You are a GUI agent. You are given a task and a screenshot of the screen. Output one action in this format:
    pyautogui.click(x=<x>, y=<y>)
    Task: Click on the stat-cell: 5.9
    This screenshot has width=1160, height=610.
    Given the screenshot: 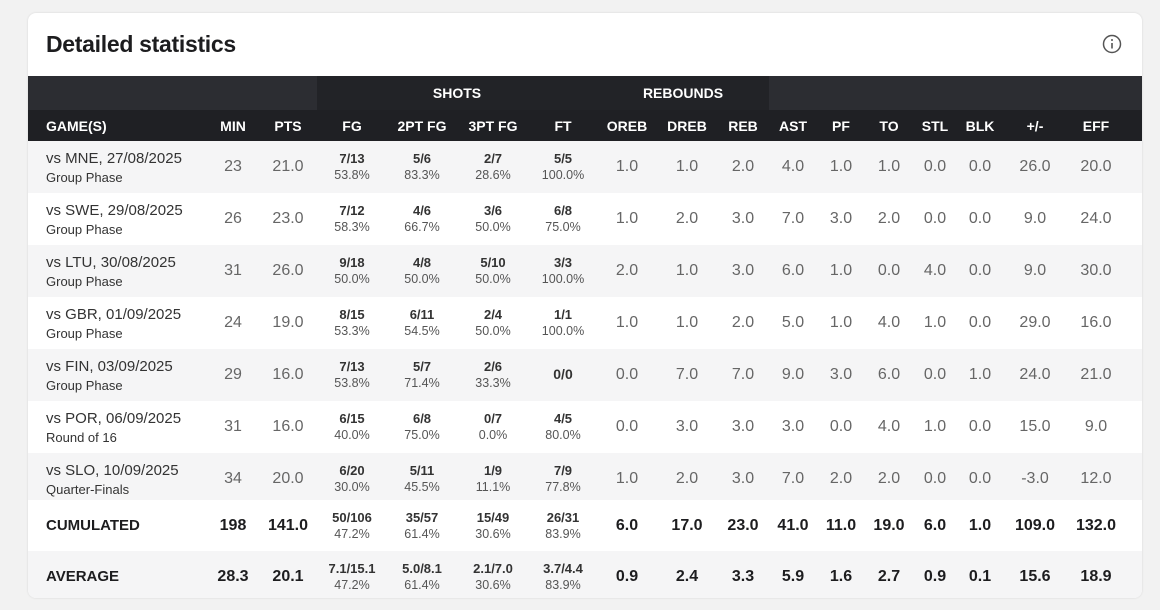 What is the action you would take?
    pyautogui.click(x=793, y=576)
    